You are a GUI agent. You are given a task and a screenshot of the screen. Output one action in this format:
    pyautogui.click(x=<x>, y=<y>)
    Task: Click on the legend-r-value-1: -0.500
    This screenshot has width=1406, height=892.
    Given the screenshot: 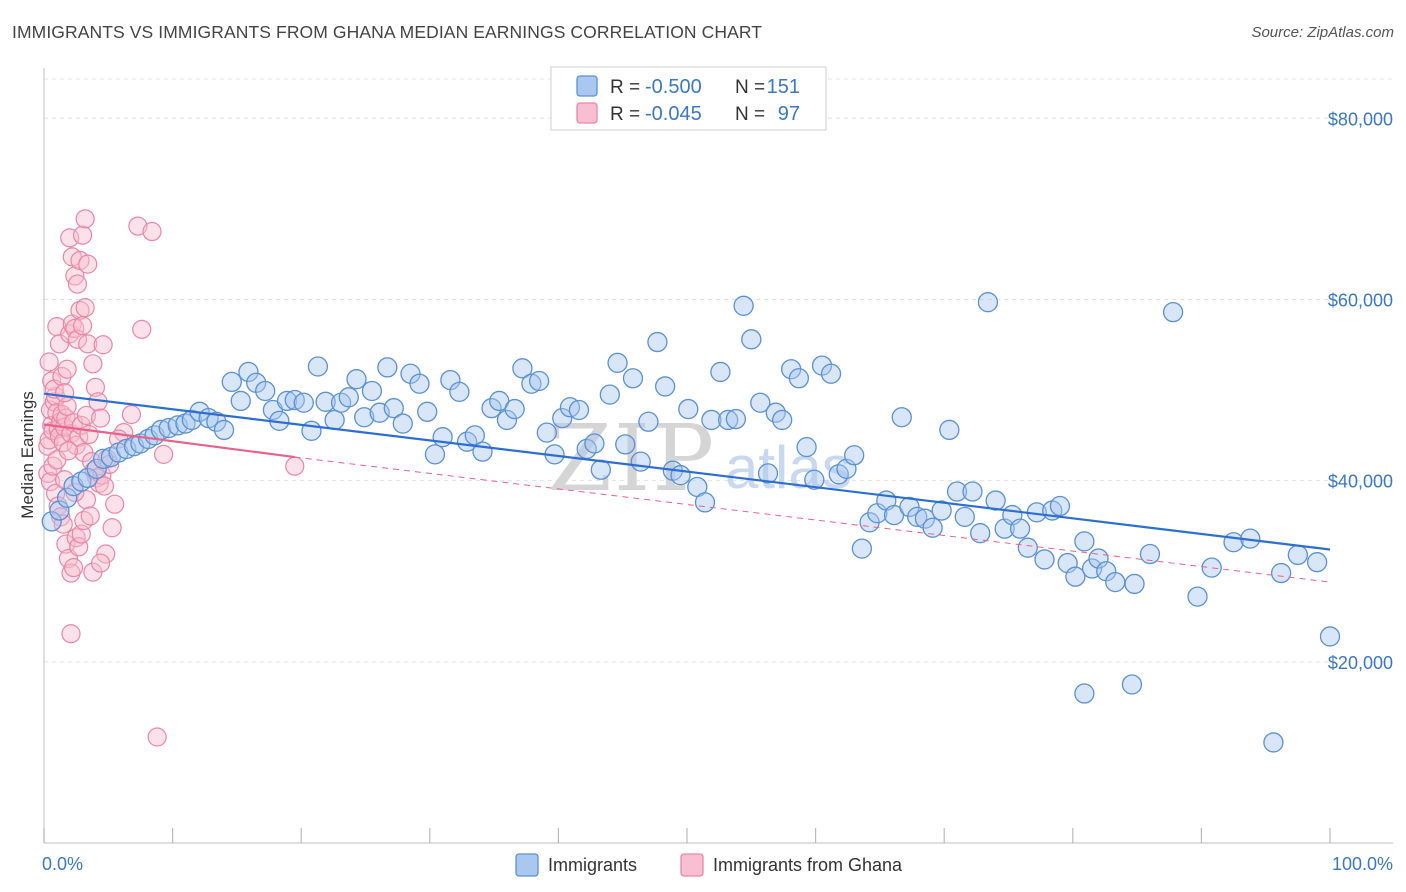 What is the action you would take?
    pyautogui.click(x=673, y=87)
    